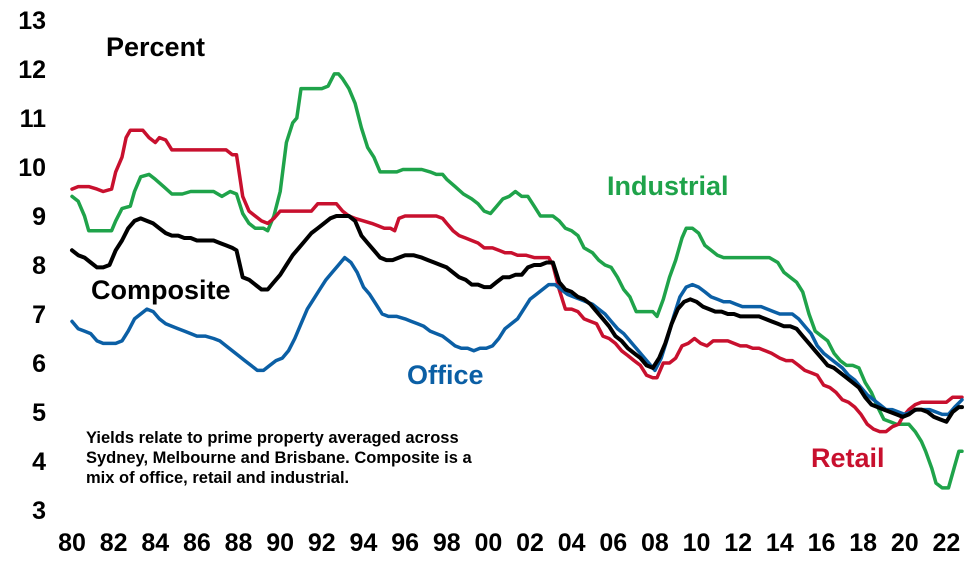  Describe the element at coordinates (39, 413) in the screenshot. I see `y-tick-label: 5` at that location.